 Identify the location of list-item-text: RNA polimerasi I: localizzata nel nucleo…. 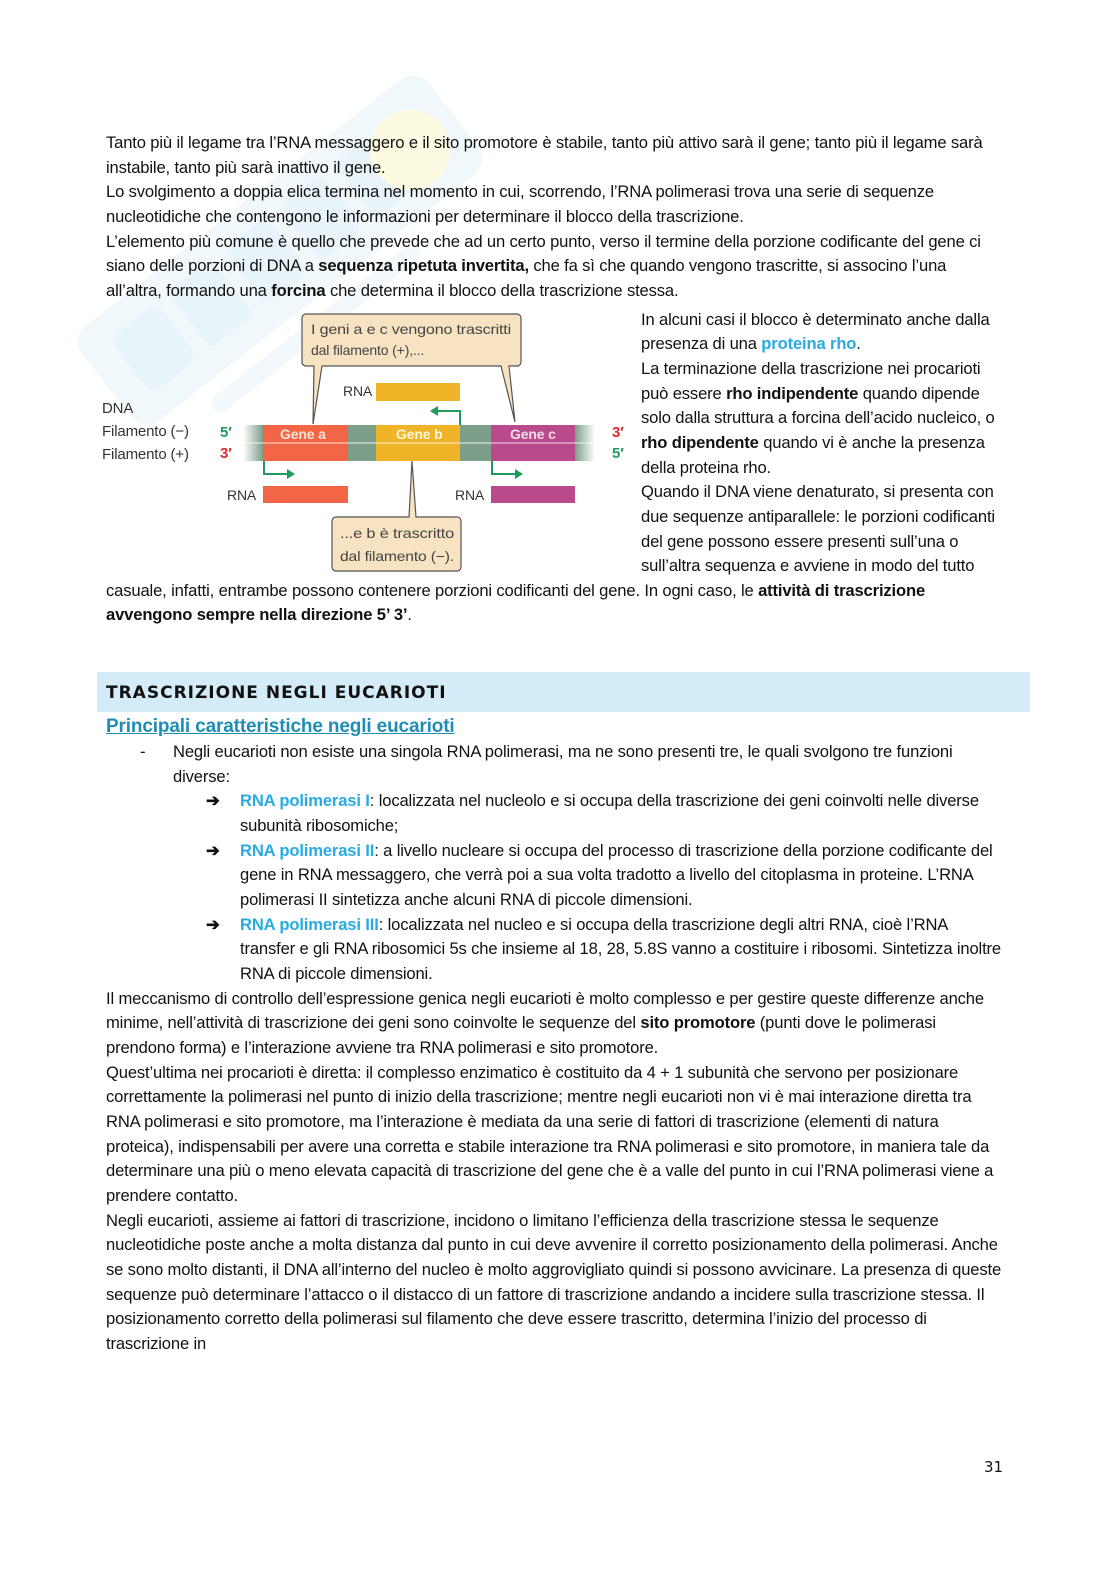
(609, 813).